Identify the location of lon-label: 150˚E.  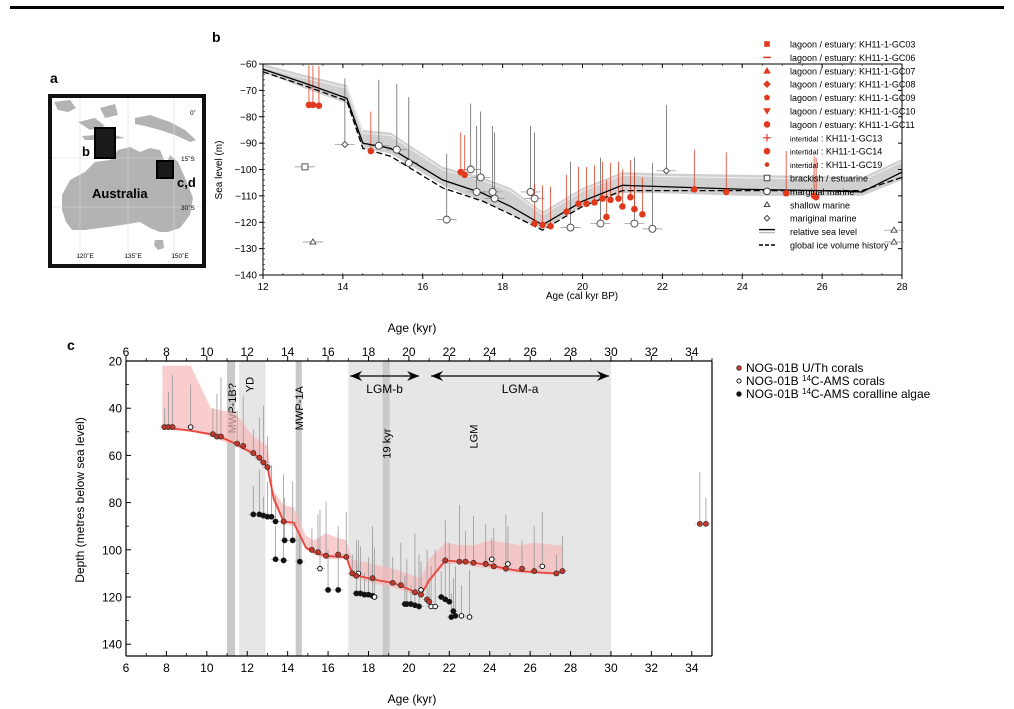
(180, 256).